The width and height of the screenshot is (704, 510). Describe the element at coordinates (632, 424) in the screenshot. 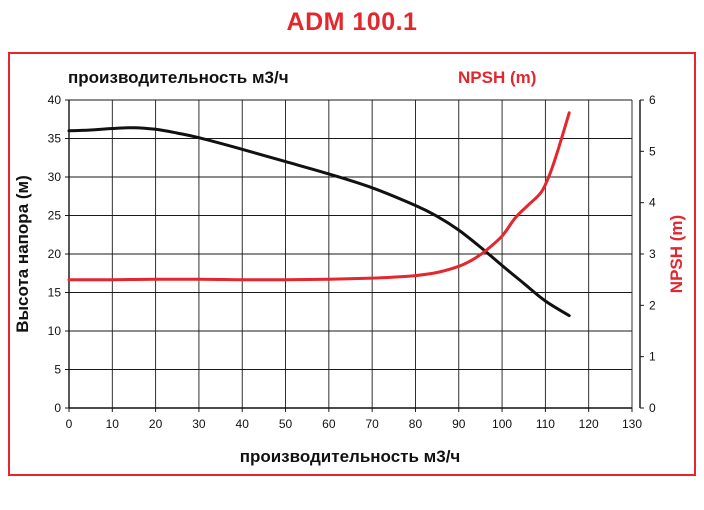

I see `x-tick-label: 130` at that location.